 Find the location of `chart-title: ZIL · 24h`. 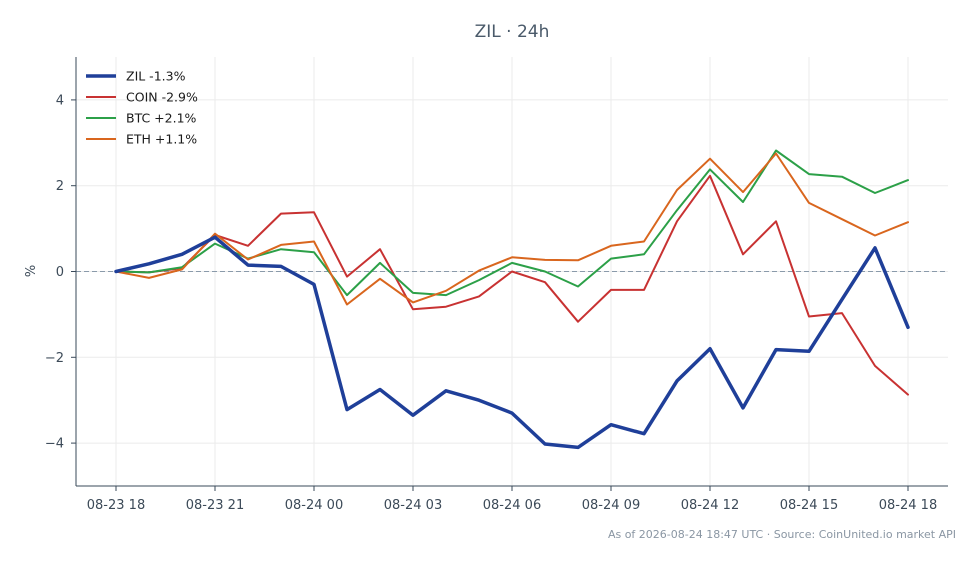

chart-title: ZIL · 24h is located at coordinates (512, 32).